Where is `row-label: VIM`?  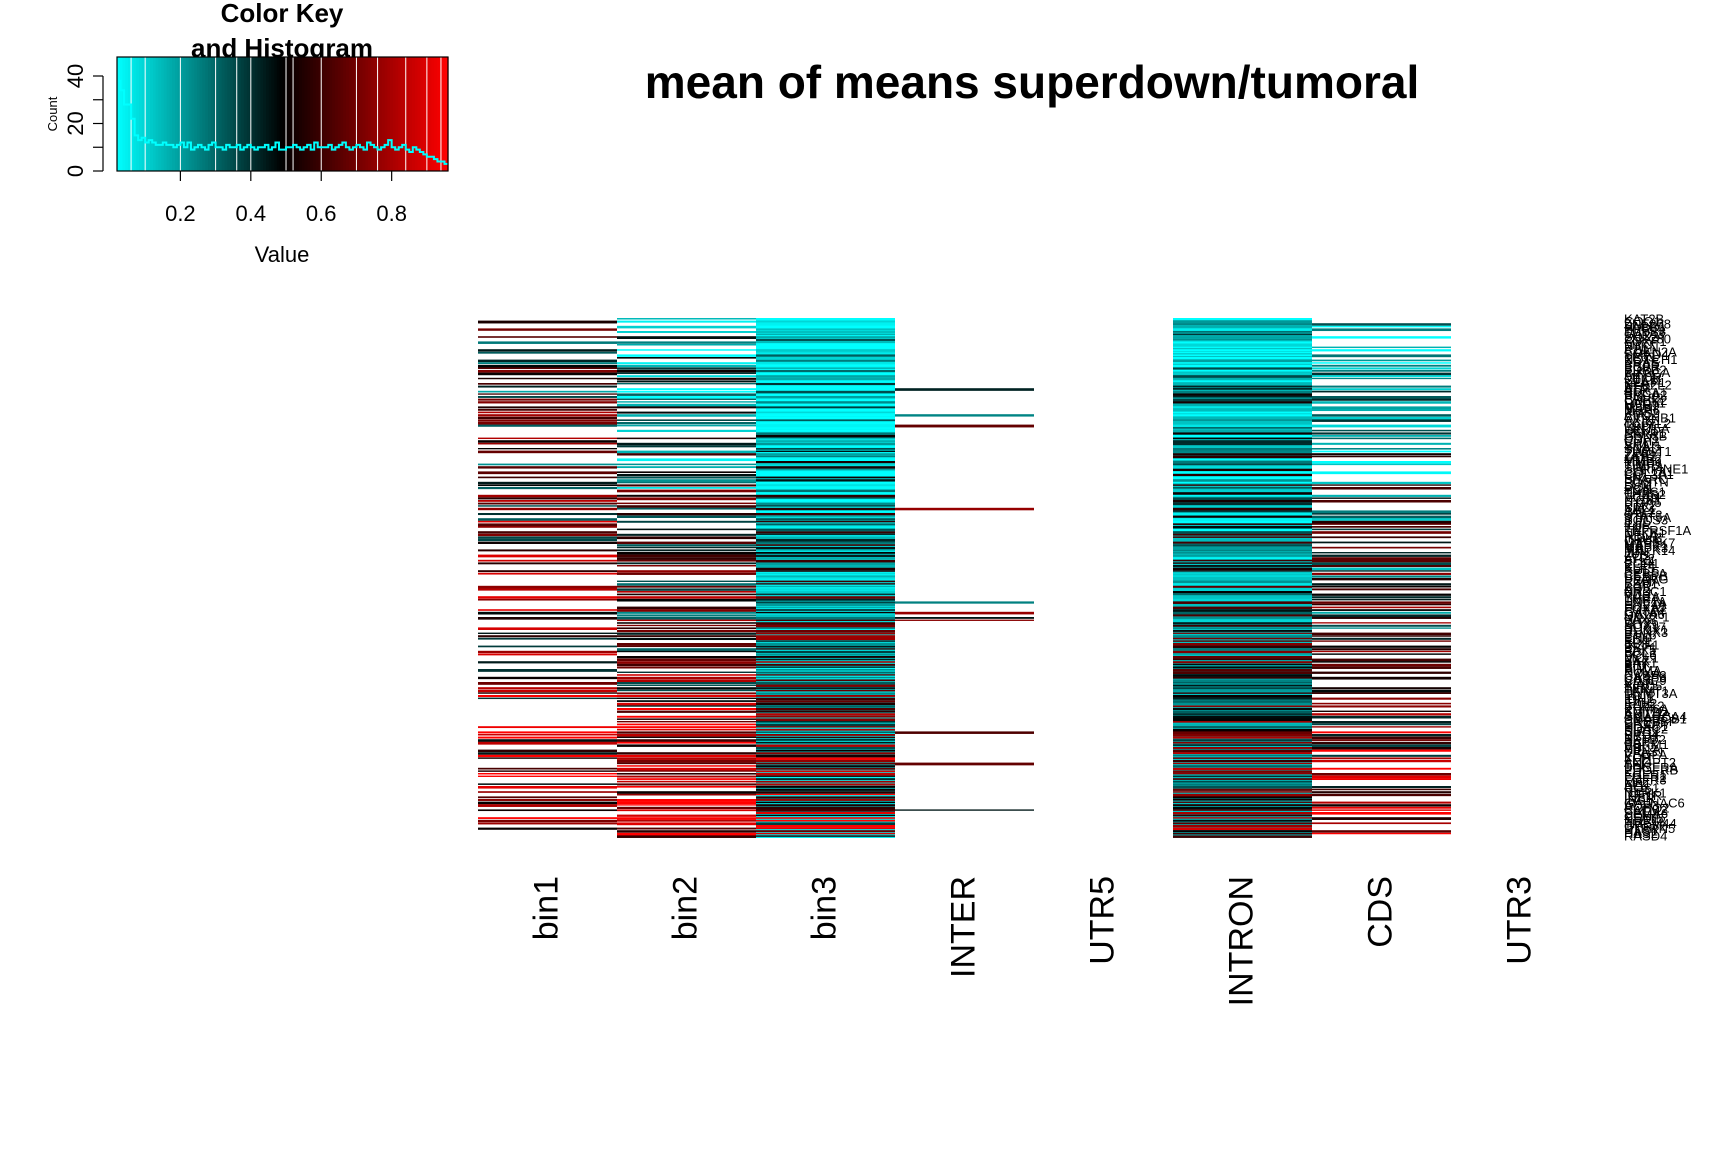
row-label: VIM is located at coordinates (1635, 443).